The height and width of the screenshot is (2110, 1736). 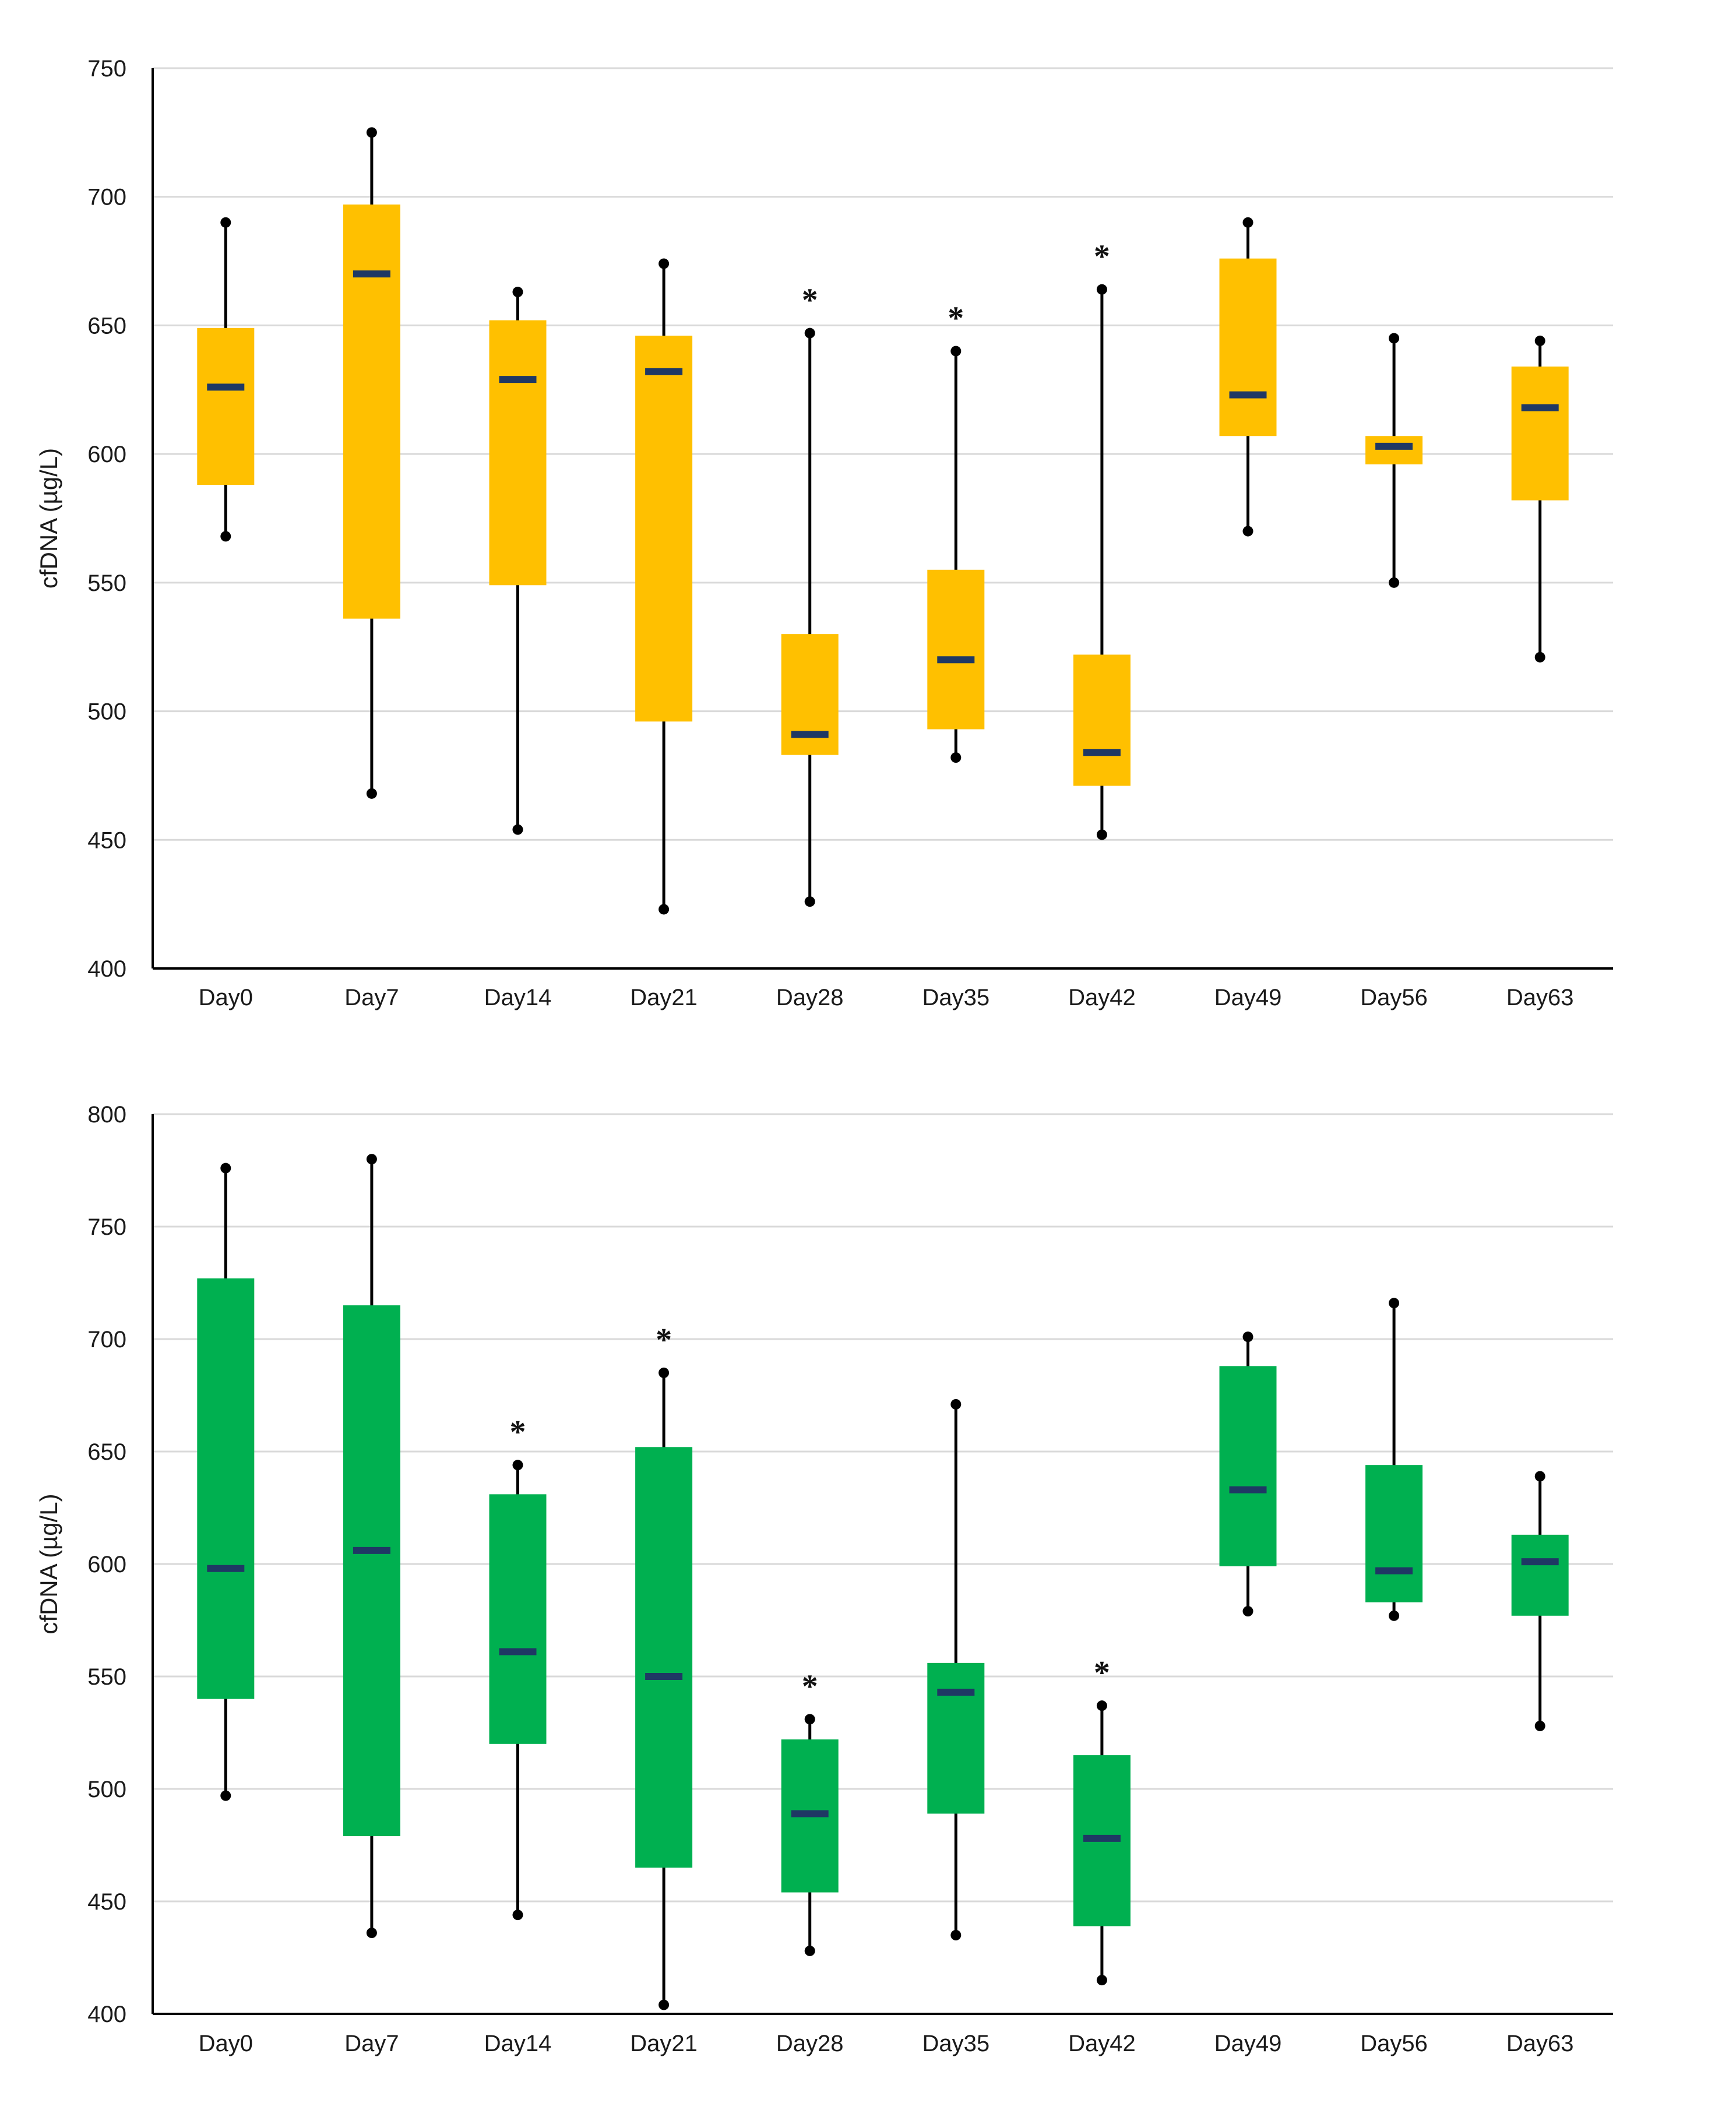 What do you see at coordinates (1394, 1459) in the screenshot?
I see `box-day56` at bounding box center [1394, 1459].